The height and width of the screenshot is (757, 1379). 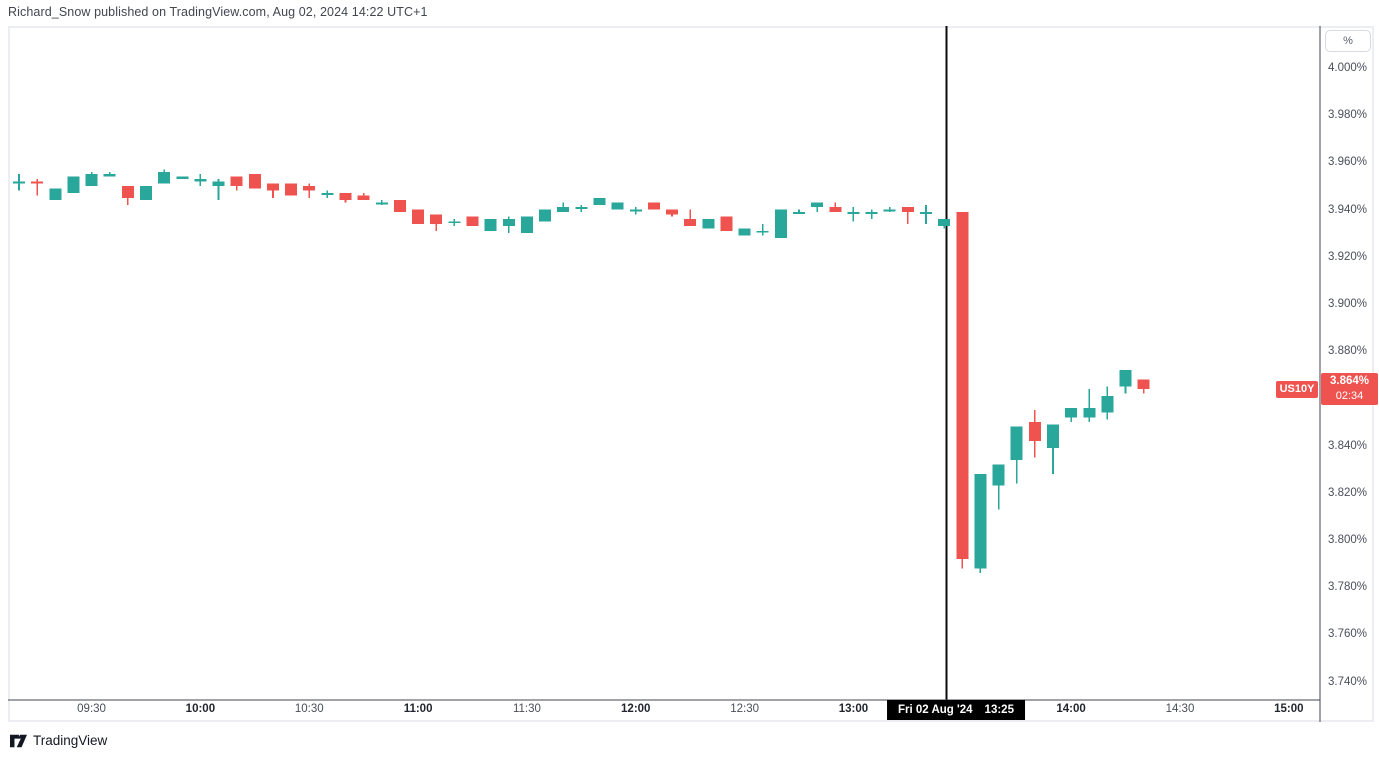 I want to click on price-tick-label: 3.880%, so click(x=1348, y=351).